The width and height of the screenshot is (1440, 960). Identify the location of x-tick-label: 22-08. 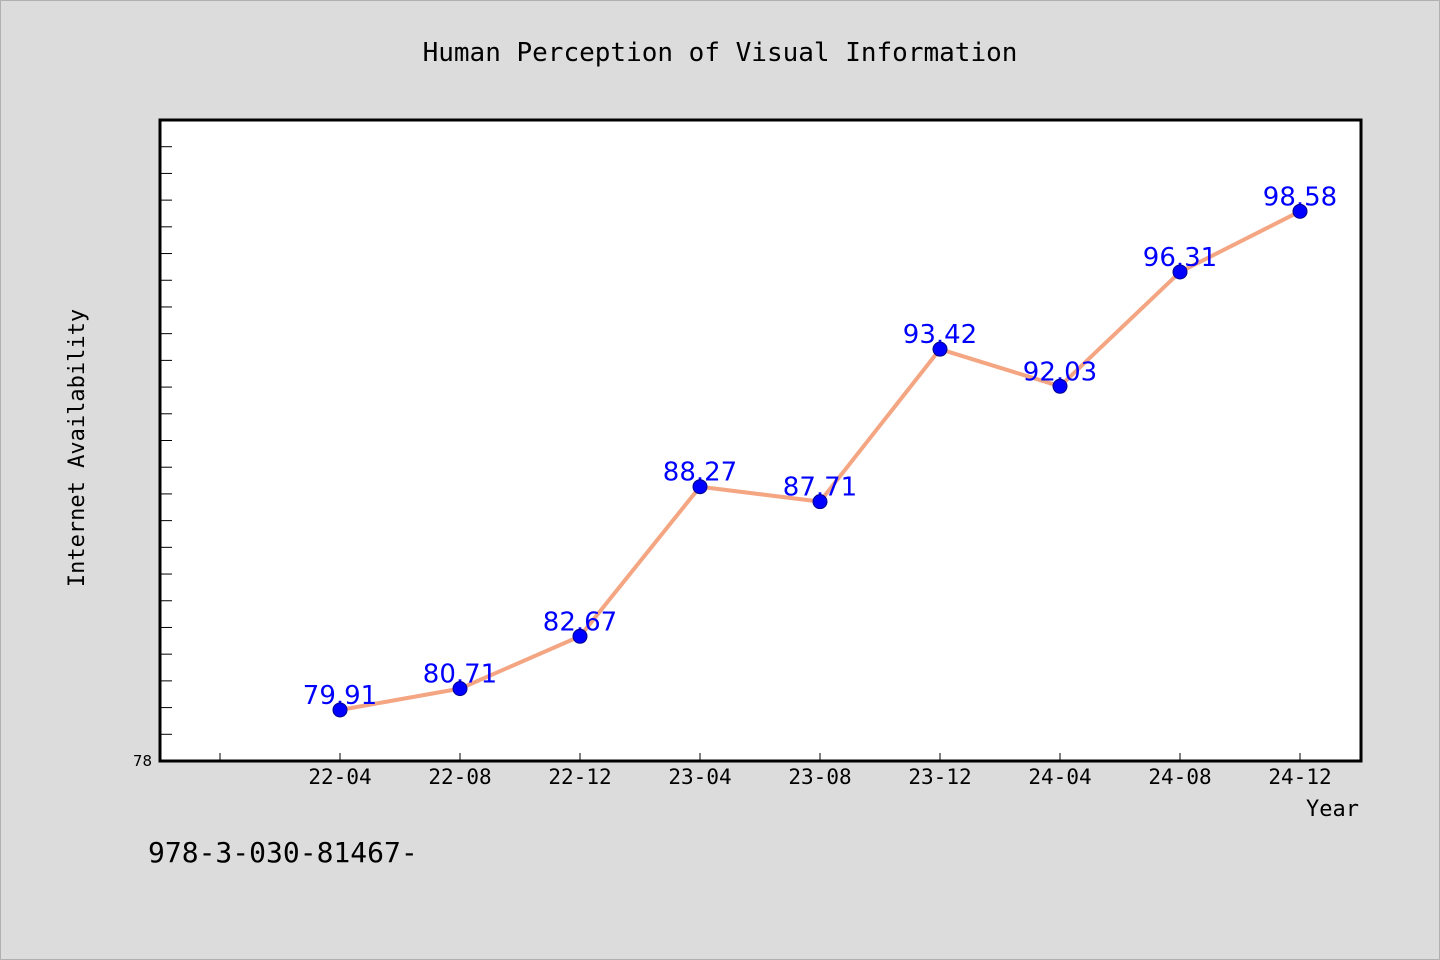
(459, 777).